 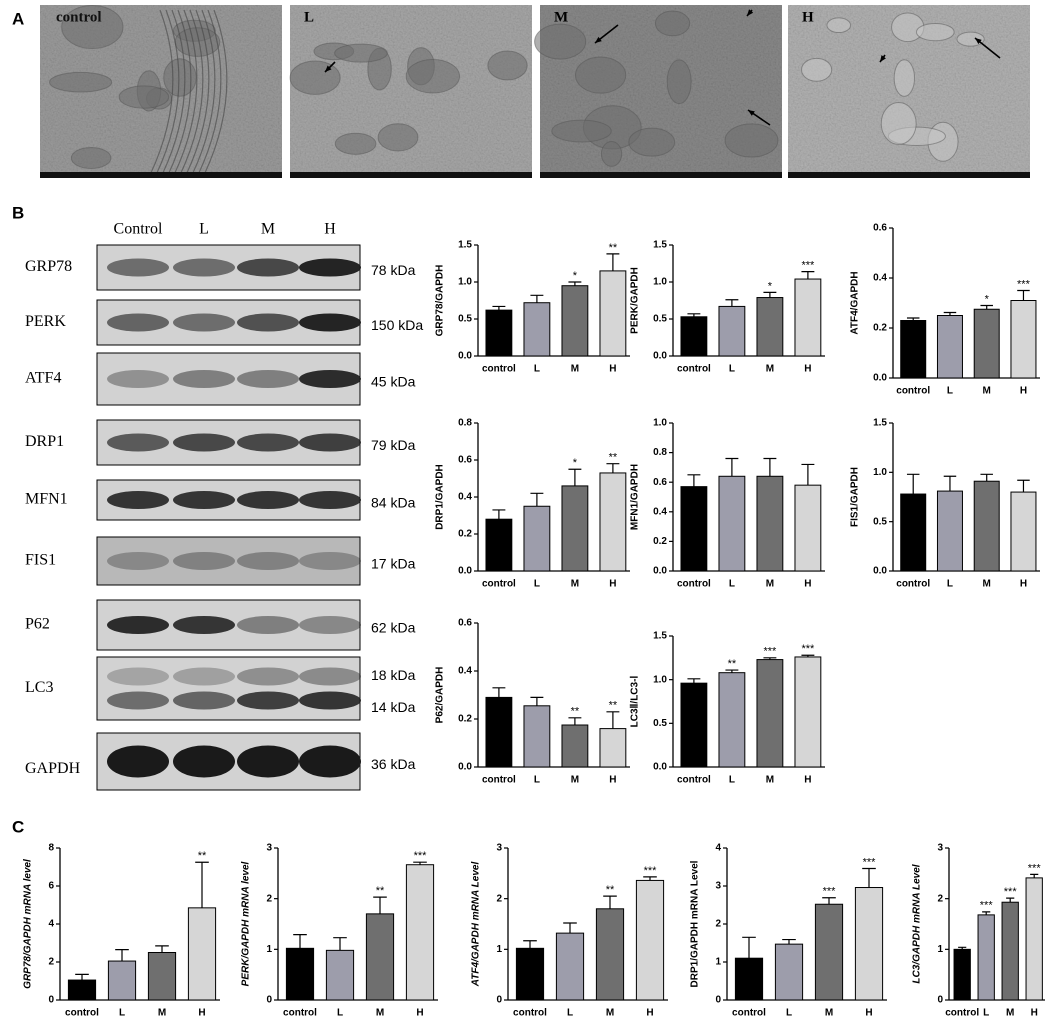 What do you see at coordinates (393, 764) in the screenshot?
I see `blot-size: 36 kDa` at bounding box center [393, 764].